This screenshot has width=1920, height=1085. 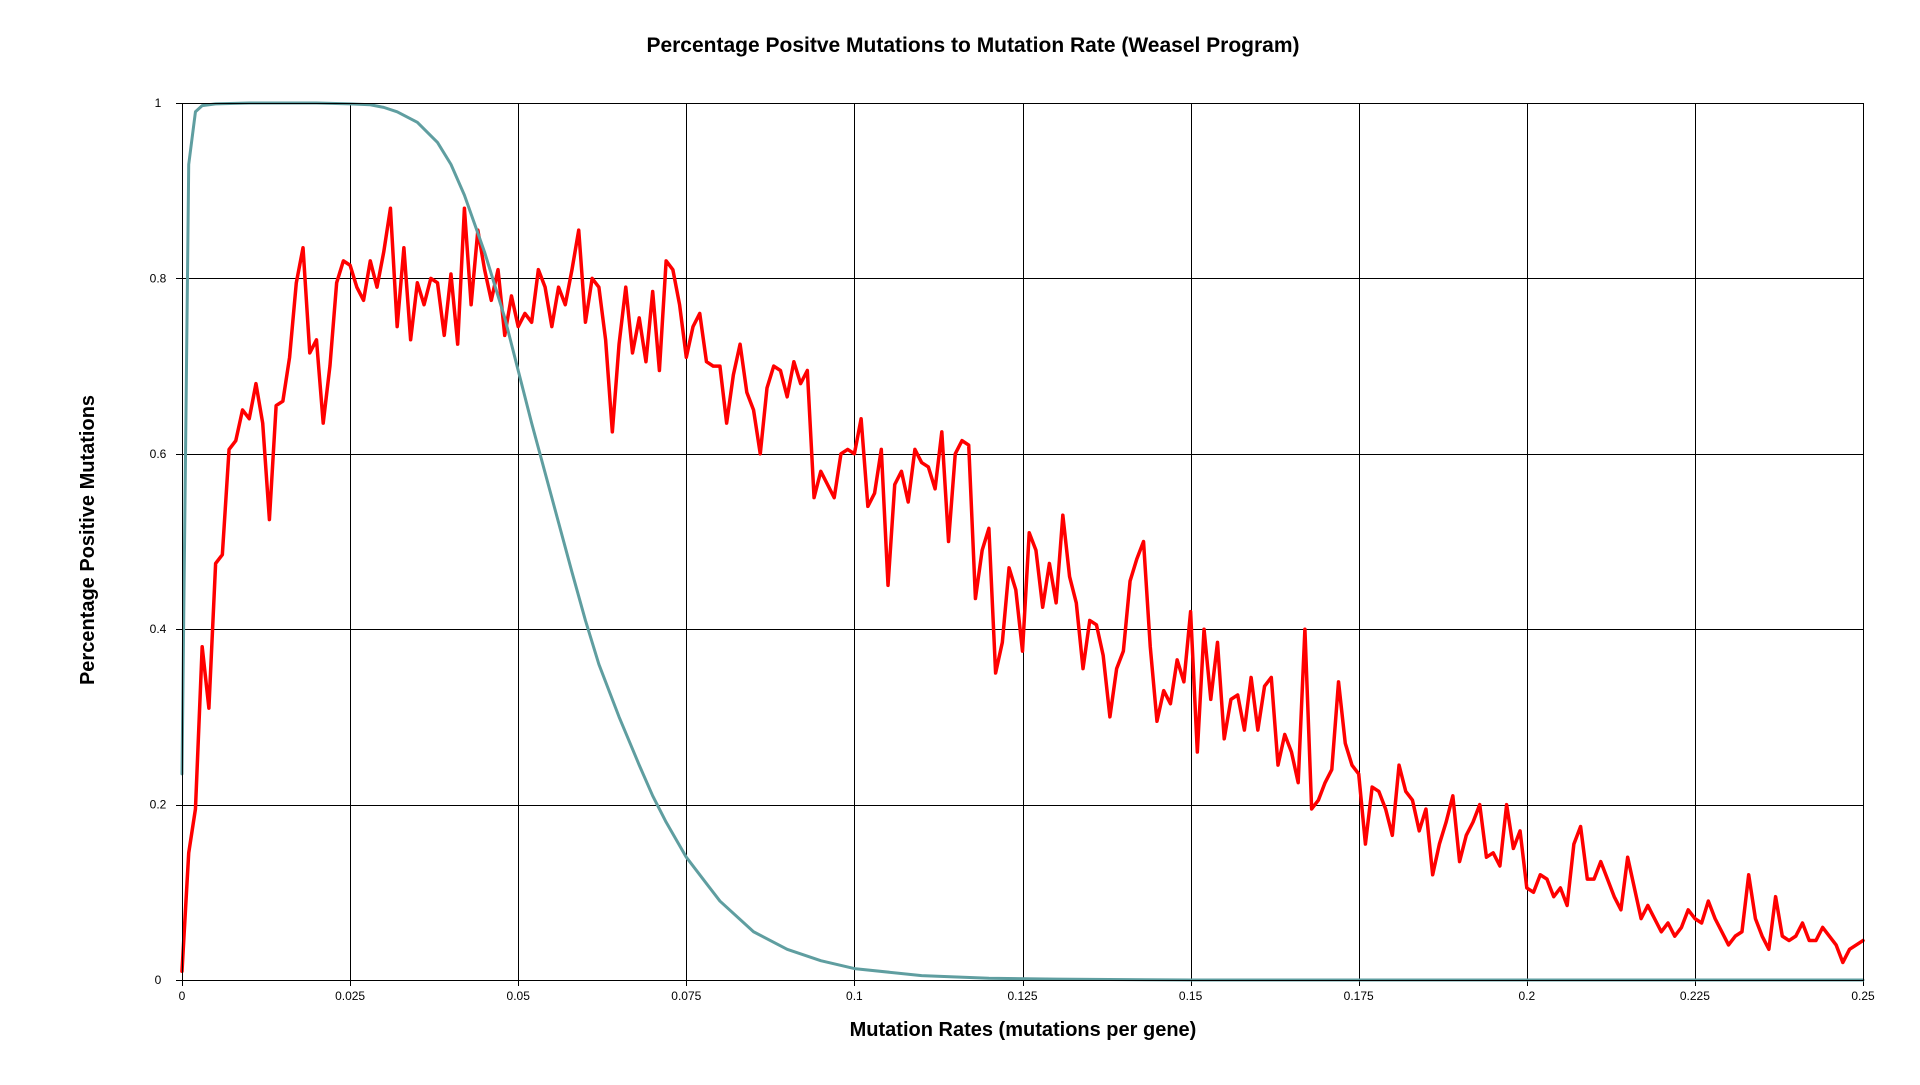 I want to click on x-tick-label: 0.125, so click(x=1022, y=996).